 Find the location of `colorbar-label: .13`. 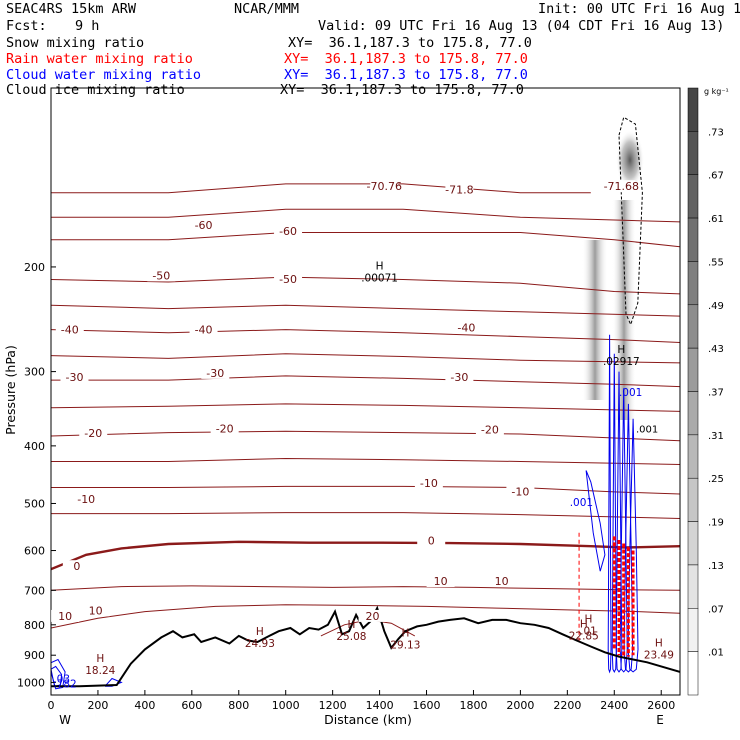

colorbar-label: .13 is located at coordinates (716, 566).